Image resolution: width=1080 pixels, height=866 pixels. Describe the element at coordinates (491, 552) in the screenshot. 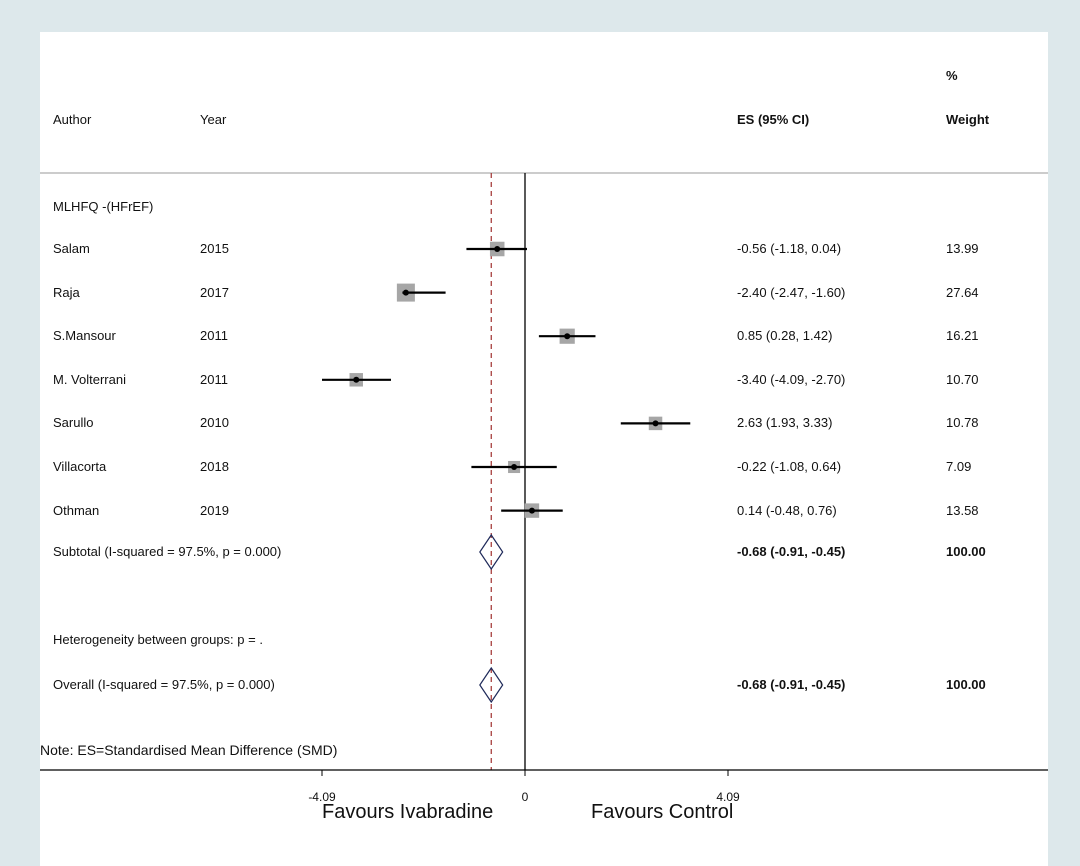

I see `subtotal-diamond` at that location.